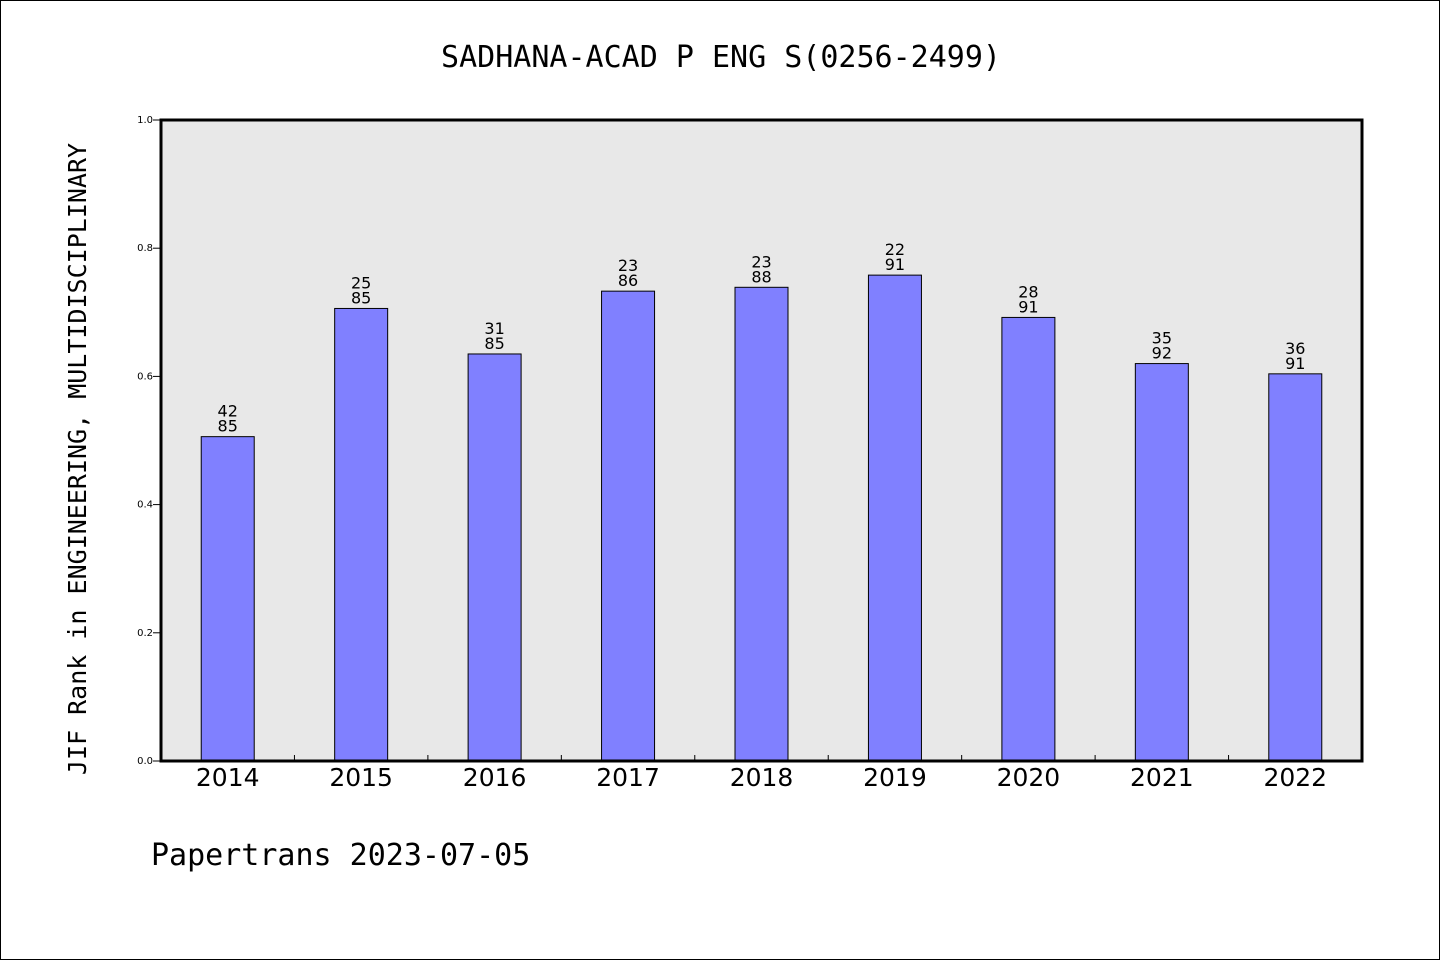  I want to click on bar-2021, so click(1161, 562).